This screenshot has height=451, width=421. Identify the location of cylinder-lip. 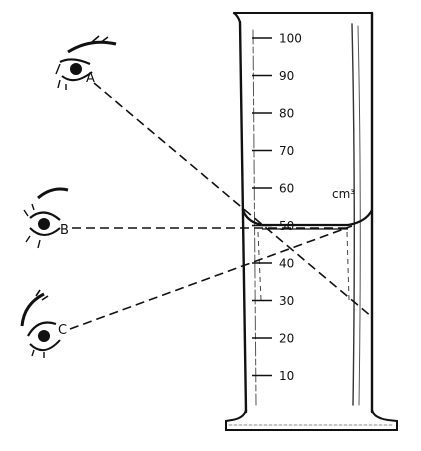
(237, 17).